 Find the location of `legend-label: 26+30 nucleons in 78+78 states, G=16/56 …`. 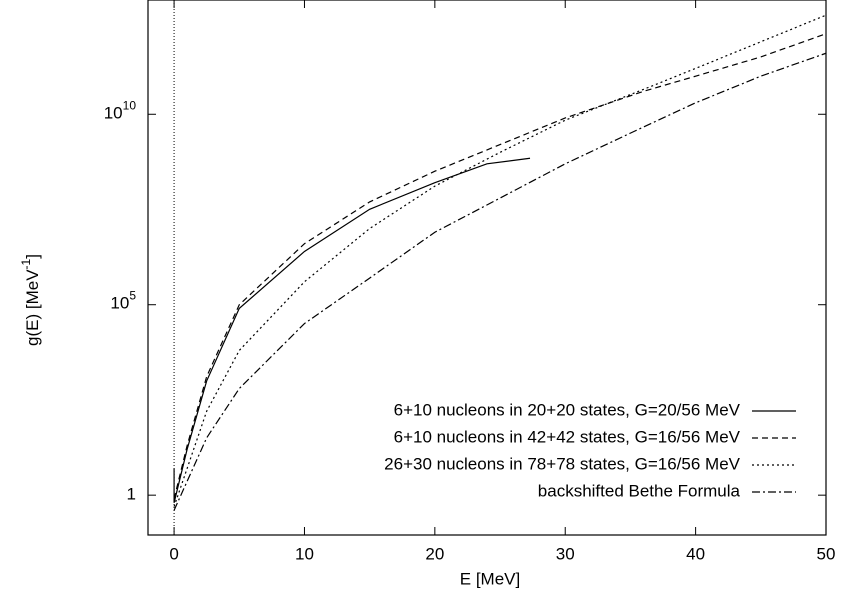

legend-label: 26+30 nucleons in 78+78 states, G=16/56 … is located at coordinates (562, 463).